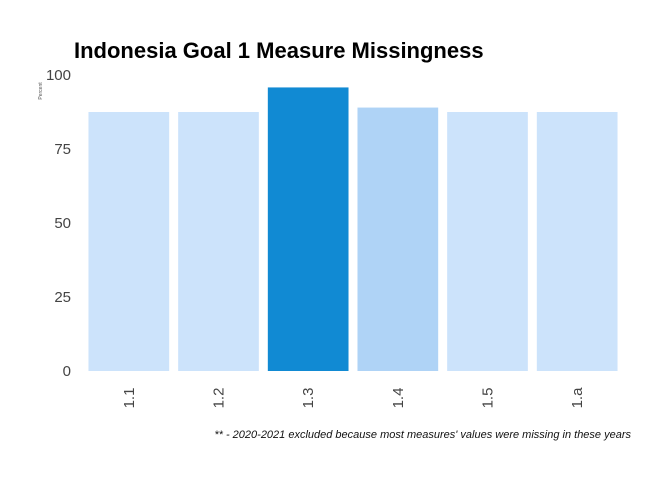  I want to click on chart-title: Indonesia Goal 1 Measure Missingness, so click(279, 50).